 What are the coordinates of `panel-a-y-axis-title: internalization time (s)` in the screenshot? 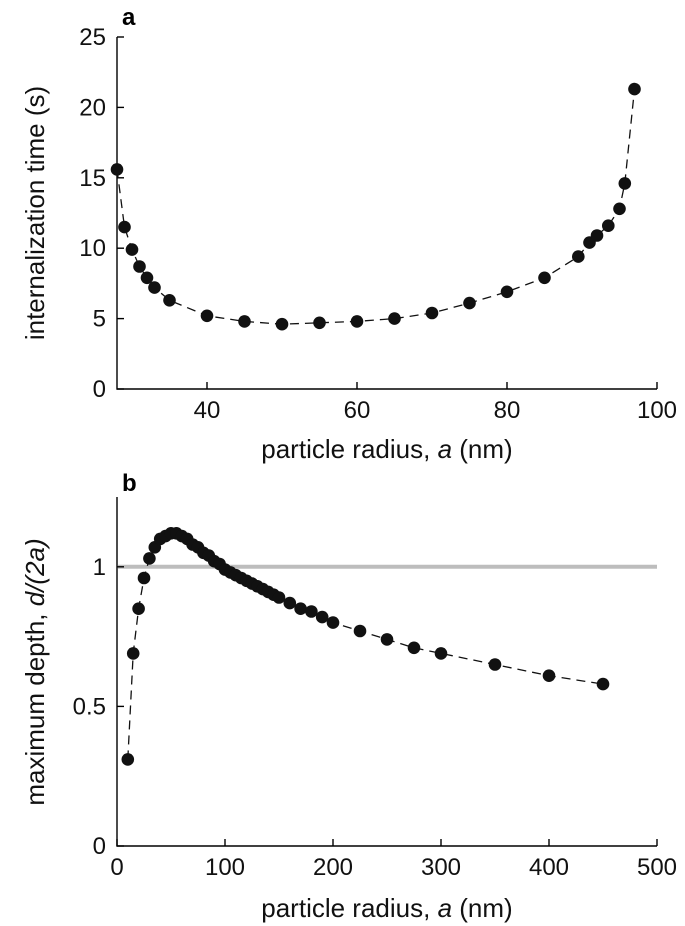 It's located at (35, 213).